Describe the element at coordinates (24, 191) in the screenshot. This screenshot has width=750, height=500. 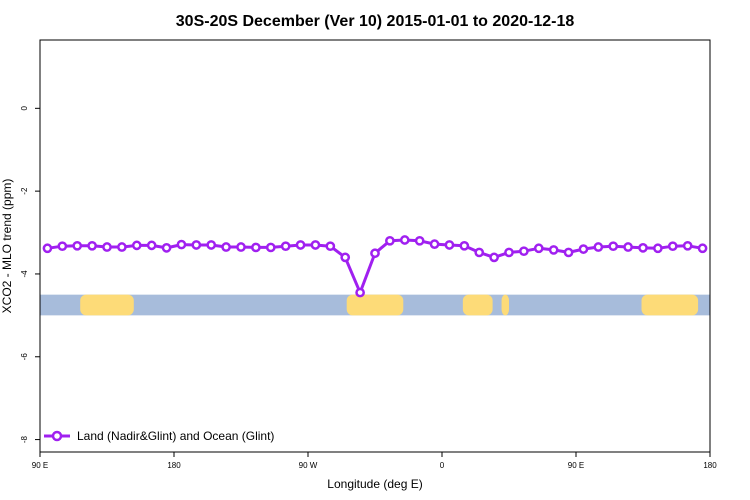
I see `y-tick-label: -2` at that location.